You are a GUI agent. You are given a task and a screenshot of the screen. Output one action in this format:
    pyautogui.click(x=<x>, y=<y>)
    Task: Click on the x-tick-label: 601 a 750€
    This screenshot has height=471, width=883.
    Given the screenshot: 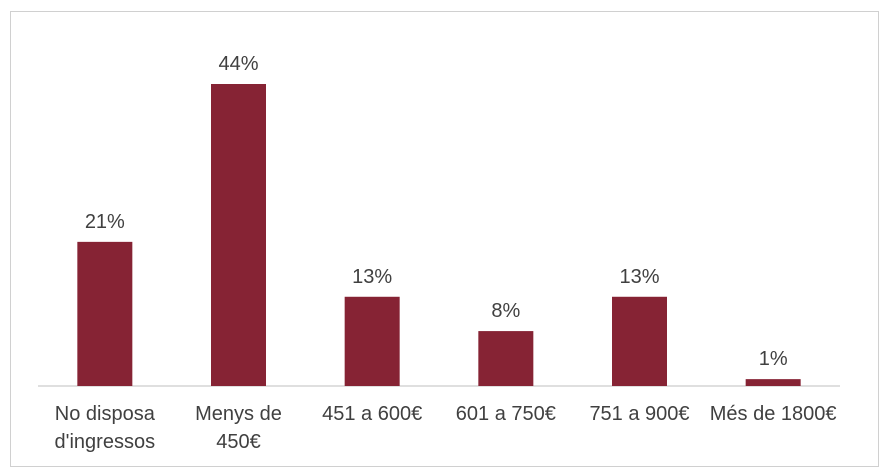 What is the action you would take?
    pyautogui.click(x=505, y=414)
    